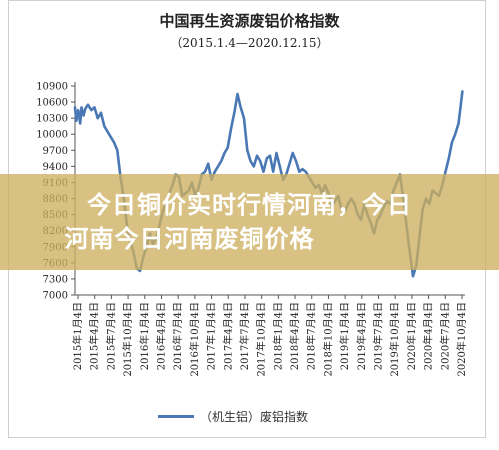 The image size is (499, 450). Describe the element at coordinates (55, 167) in the screenshot. I see `y-tick-label: 9400` at that location.